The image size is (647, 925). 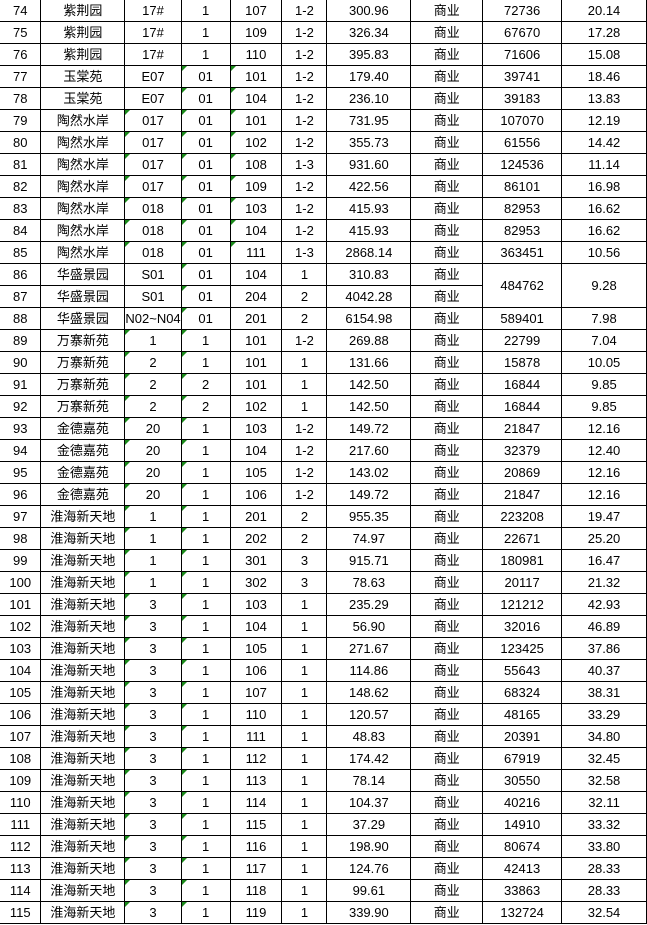 I want to click on cell-area: 37.29, so click(x=369, y=824).